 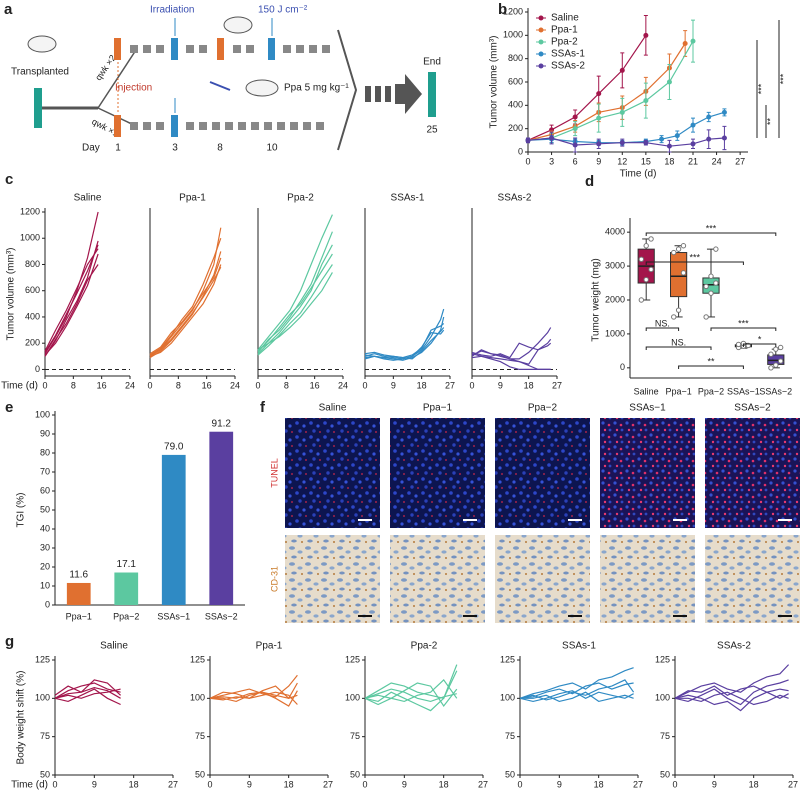 I want to click on y-tick-label: 600, so click(x=515, y=81).